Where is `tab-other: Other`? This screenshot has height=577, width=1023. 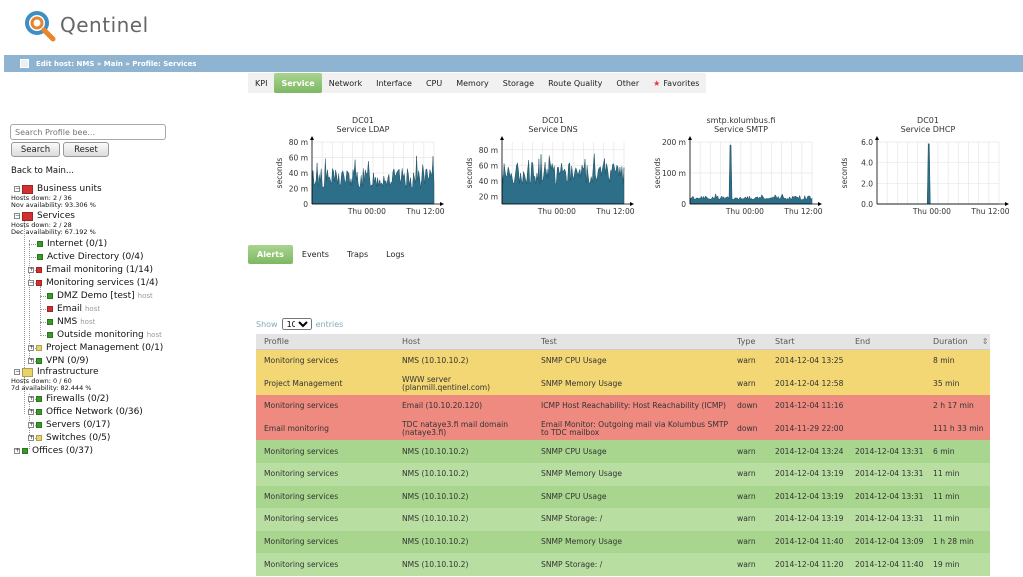 tab-other: Other is located at coordinates (627, 83).